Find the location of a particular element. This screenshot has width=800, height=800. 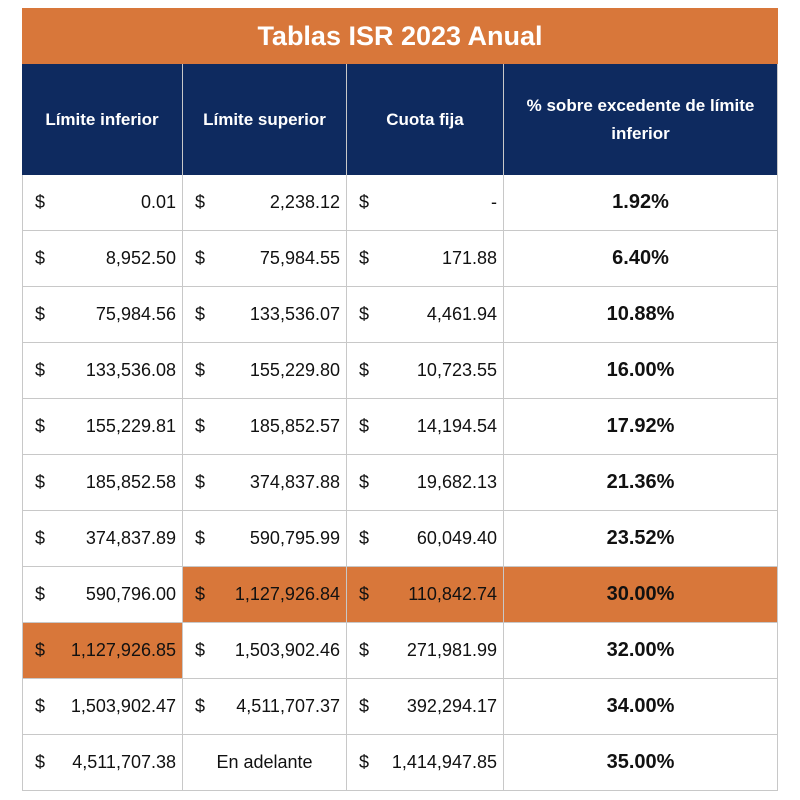

text-cell: En adelante is located at coordinates (265, 763).